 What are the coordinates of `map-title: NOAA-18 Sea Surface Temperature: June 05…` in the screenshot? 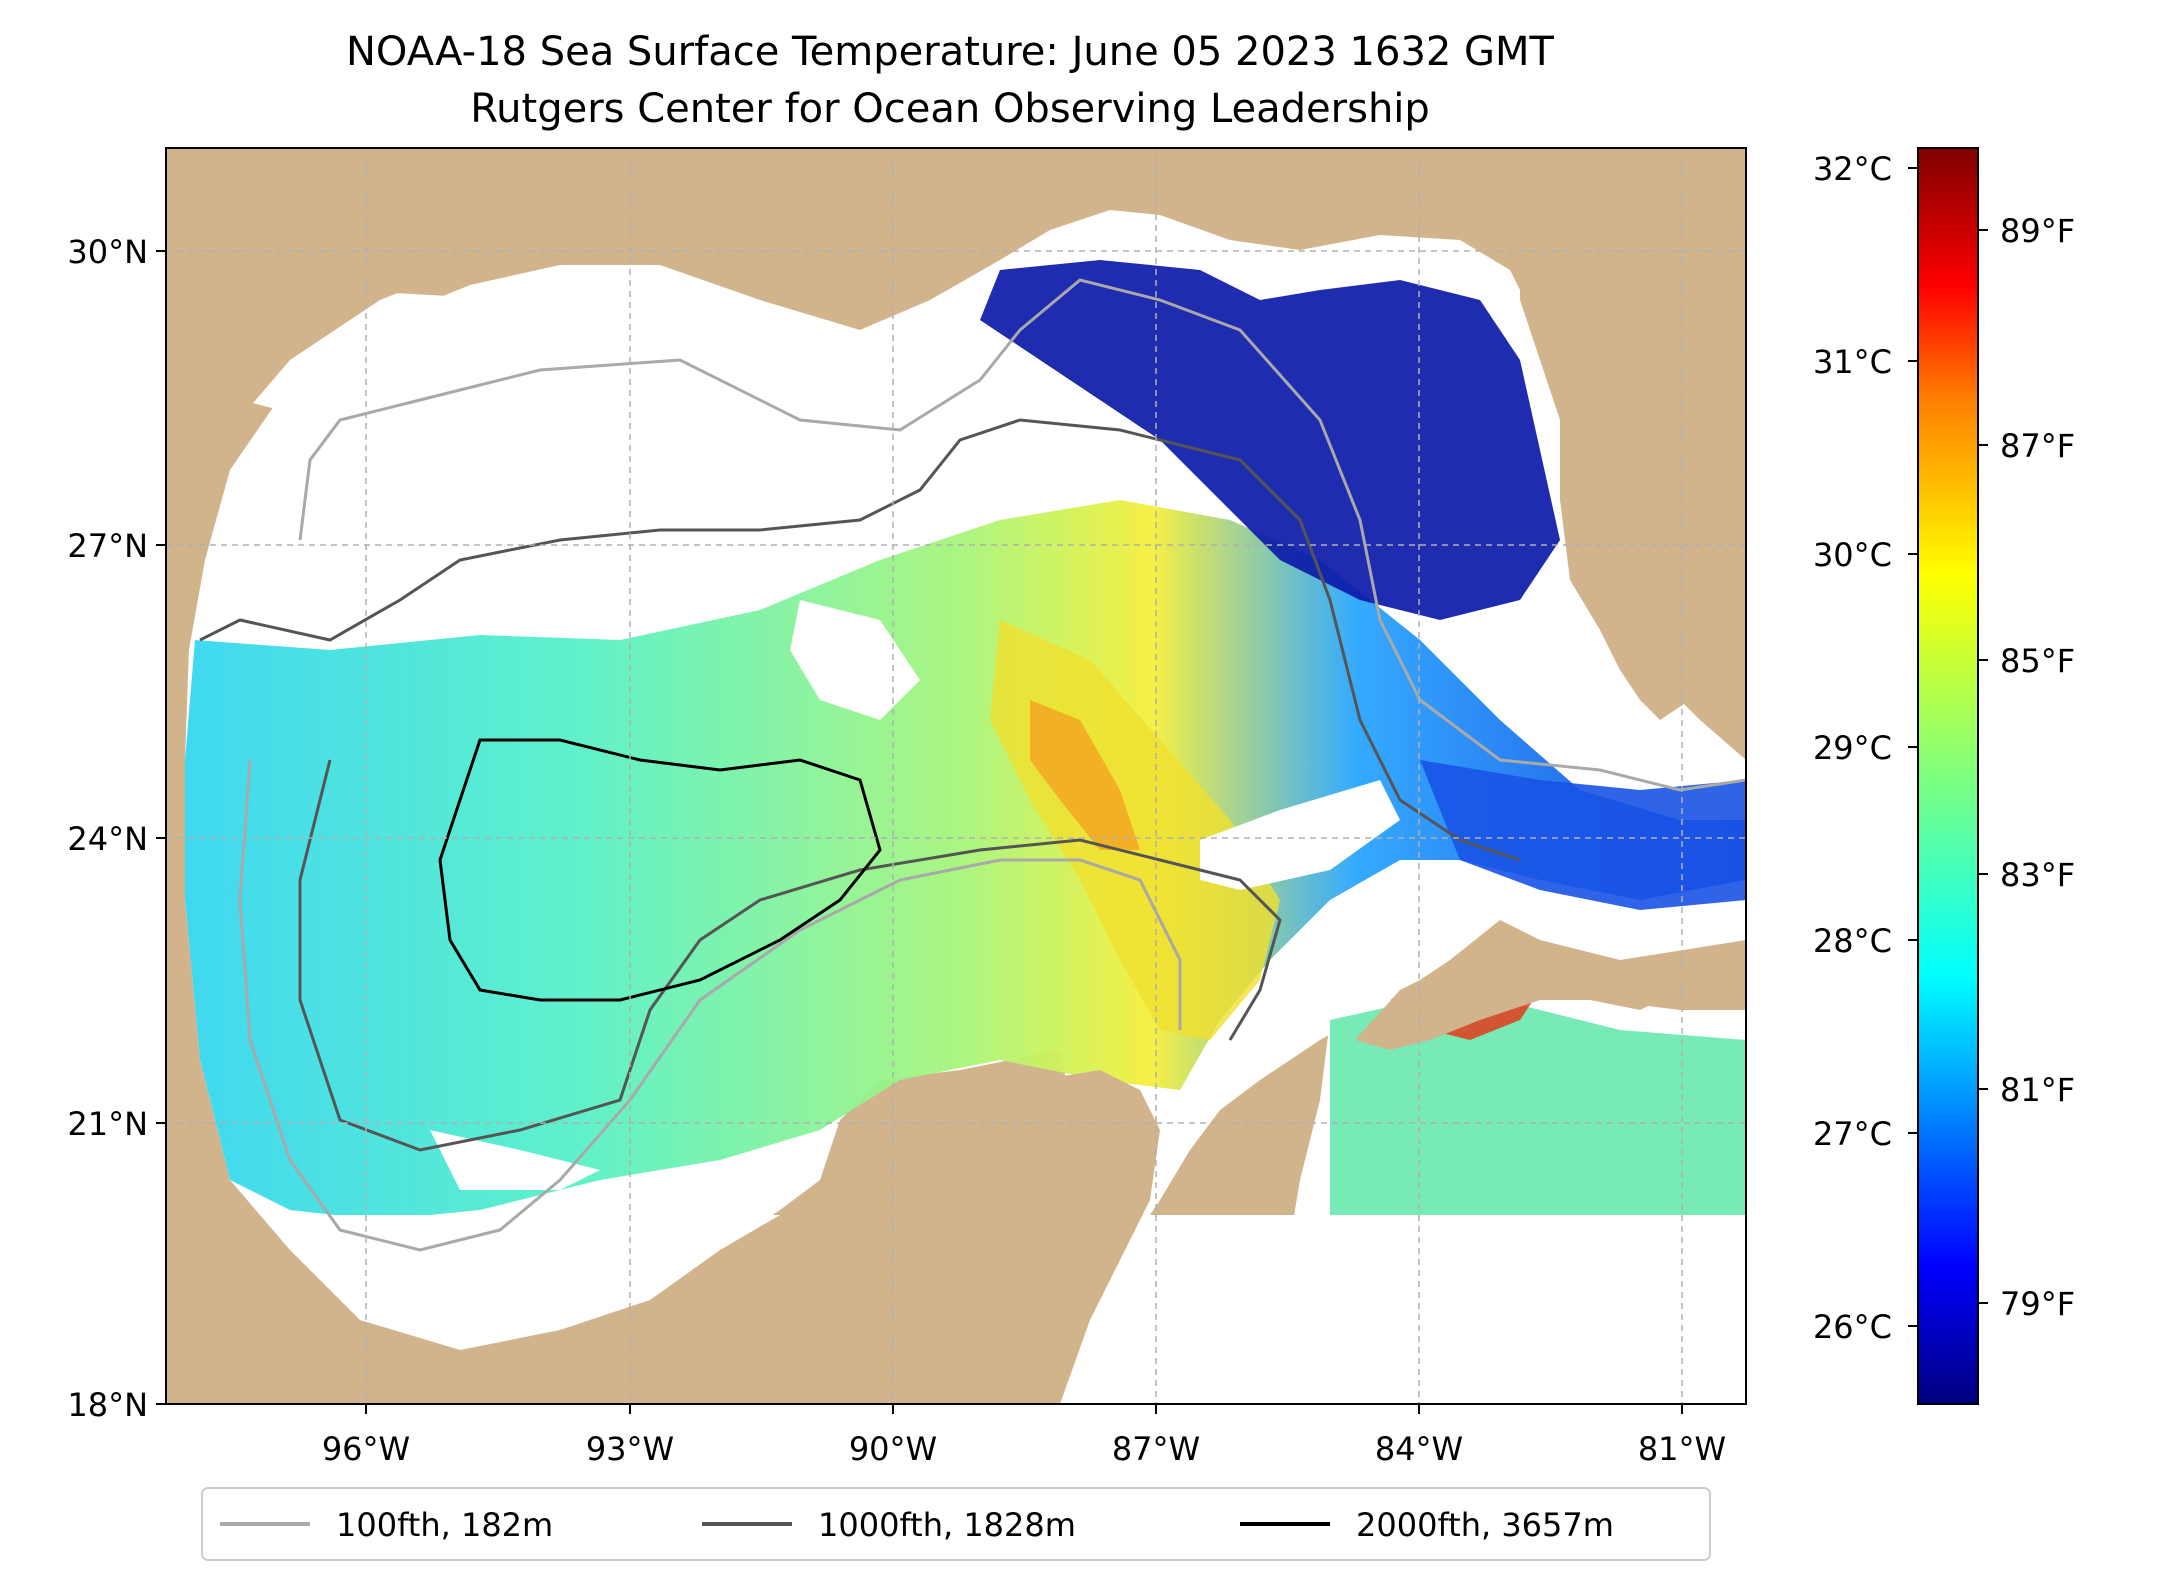 It's located at (950, 52).